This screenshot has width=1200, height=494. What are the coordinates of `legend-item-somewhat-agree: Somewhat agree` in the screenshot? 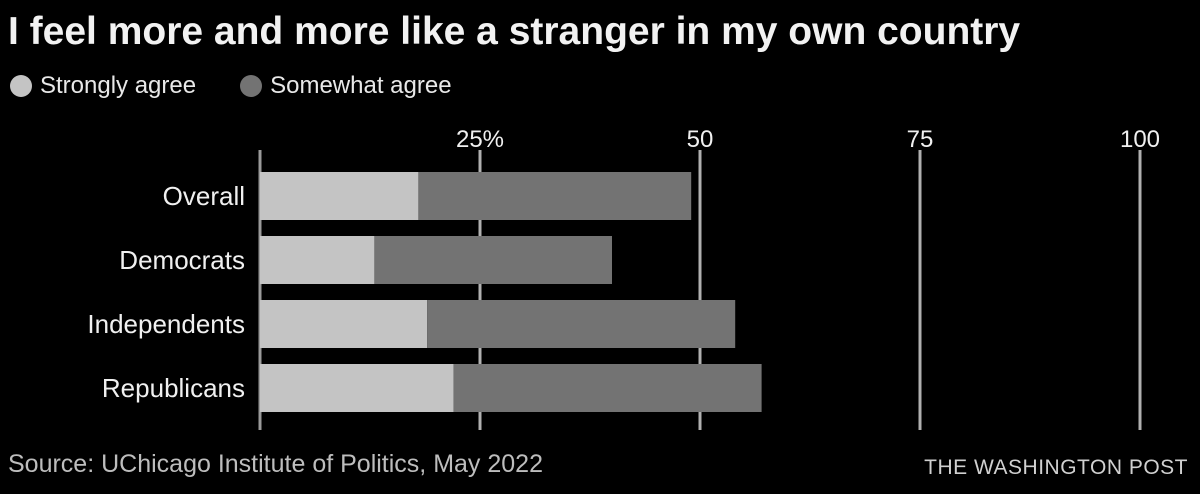 It's located at (346, 86).